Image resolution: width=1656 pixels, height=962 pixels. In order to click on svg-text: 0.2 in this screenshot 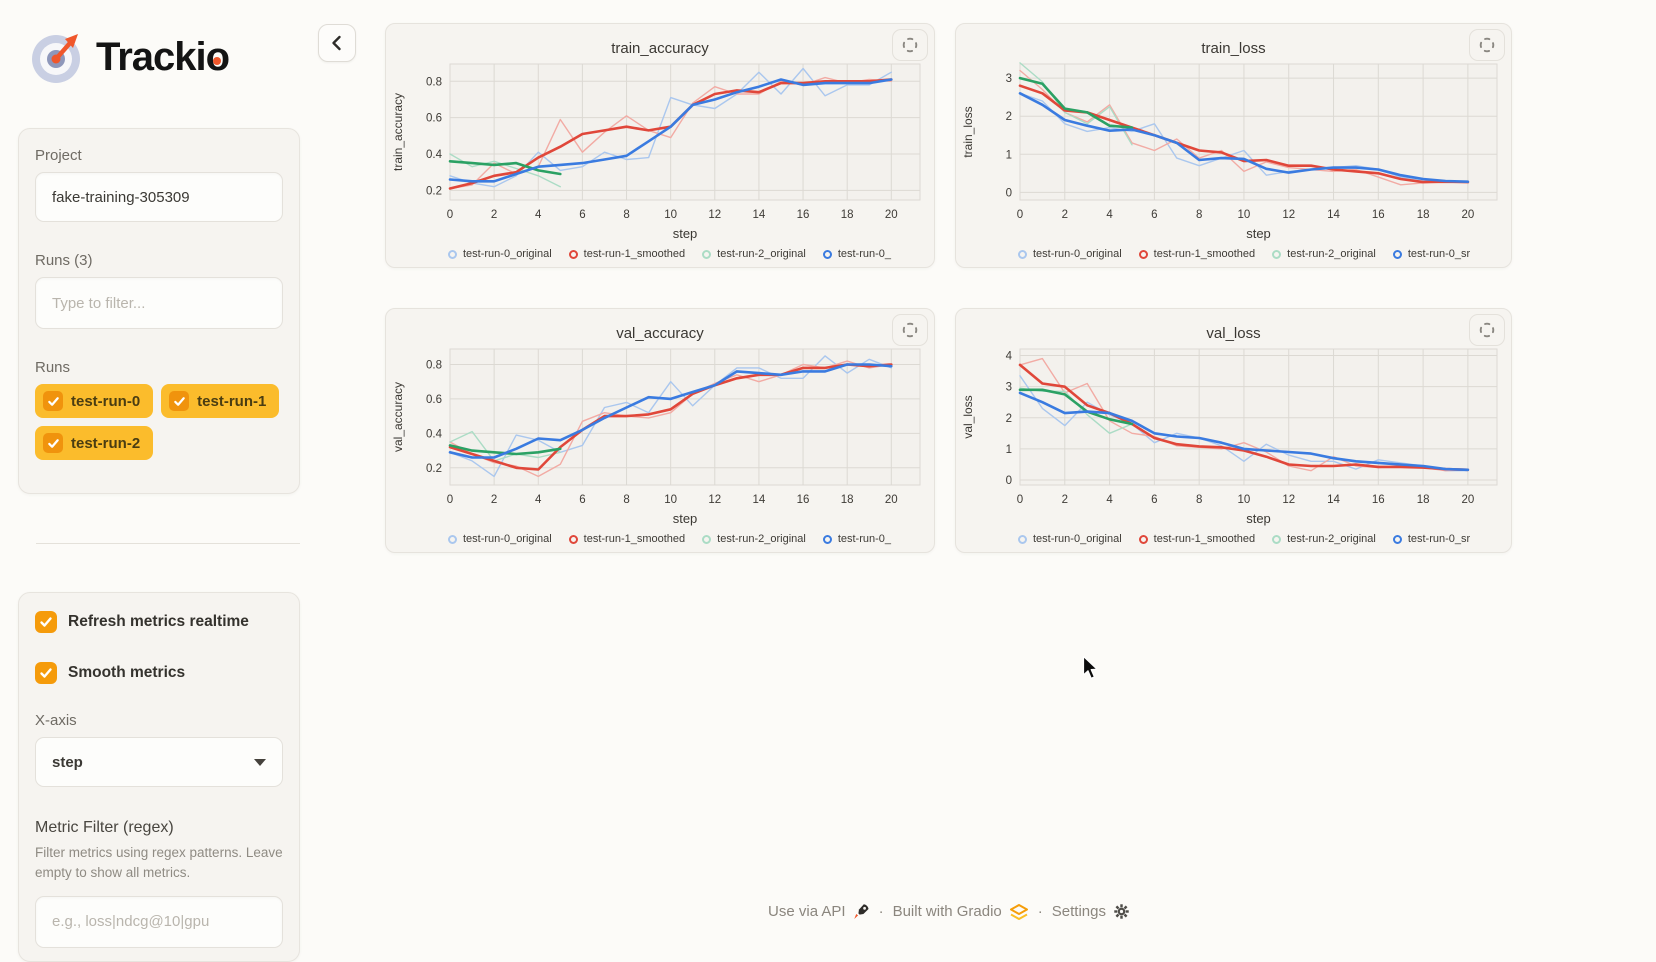, I will do `click(434, 191)`.